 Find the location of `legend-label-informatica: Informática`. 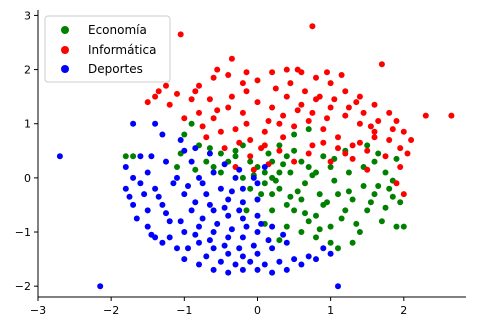

legend-label-informatica: Informática is located at coordinates (122, 50).